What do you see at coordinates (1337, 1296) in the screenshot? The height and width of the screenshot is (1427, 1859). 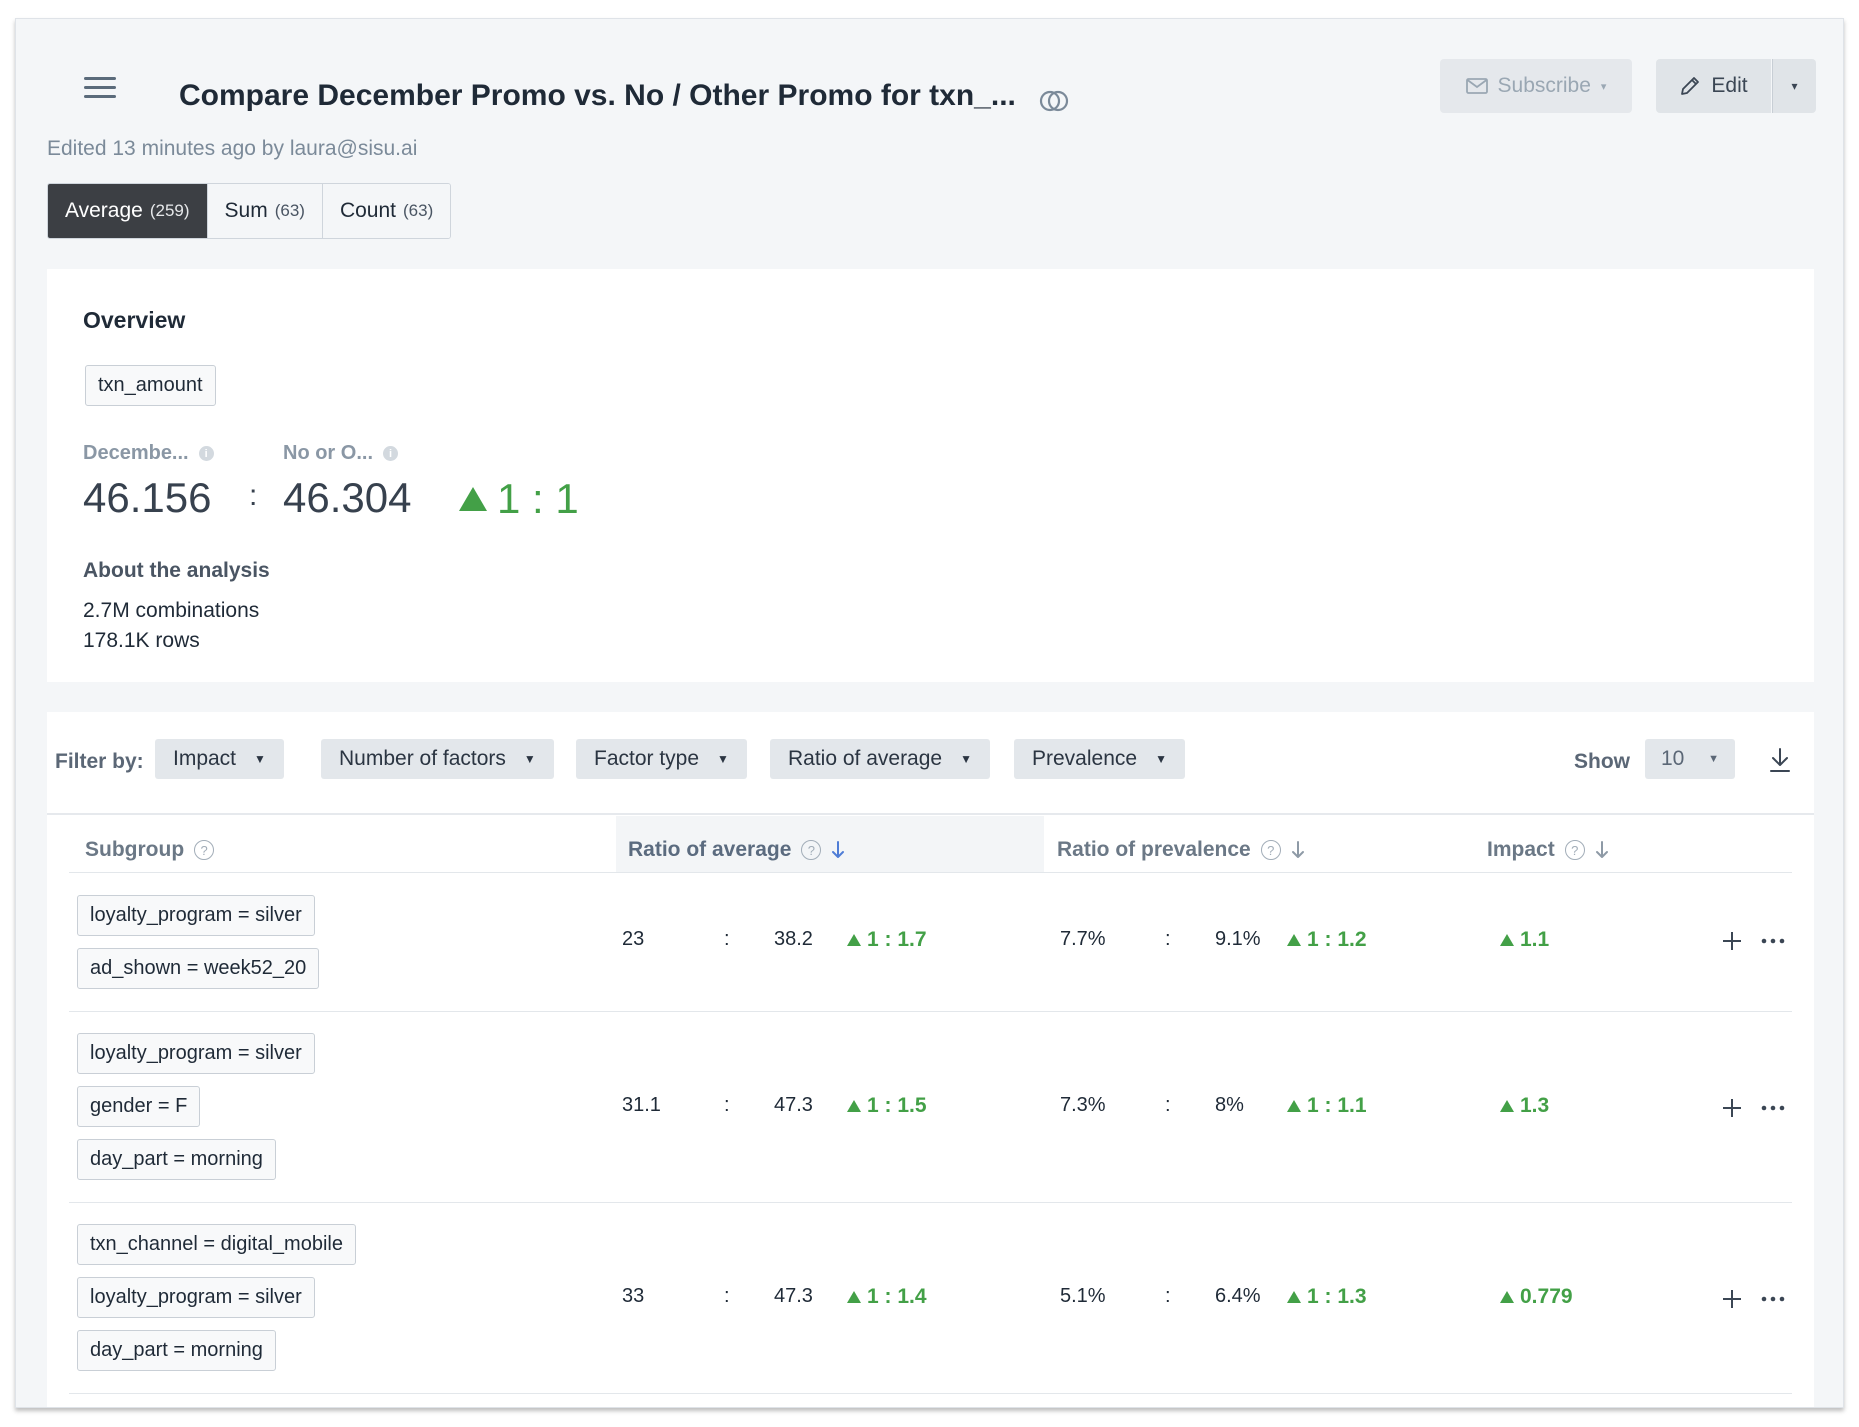 I see `prev-ratio-value: 1 : 1.3` at bounding box center [1337, 1296].